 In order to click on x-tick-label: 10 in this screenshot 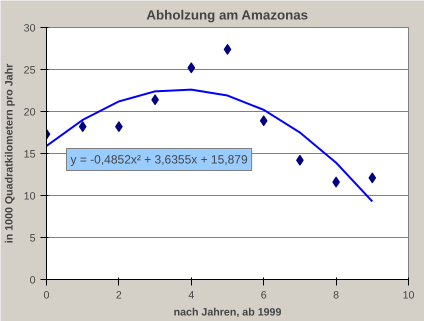, I will do `click(408, 296)`.